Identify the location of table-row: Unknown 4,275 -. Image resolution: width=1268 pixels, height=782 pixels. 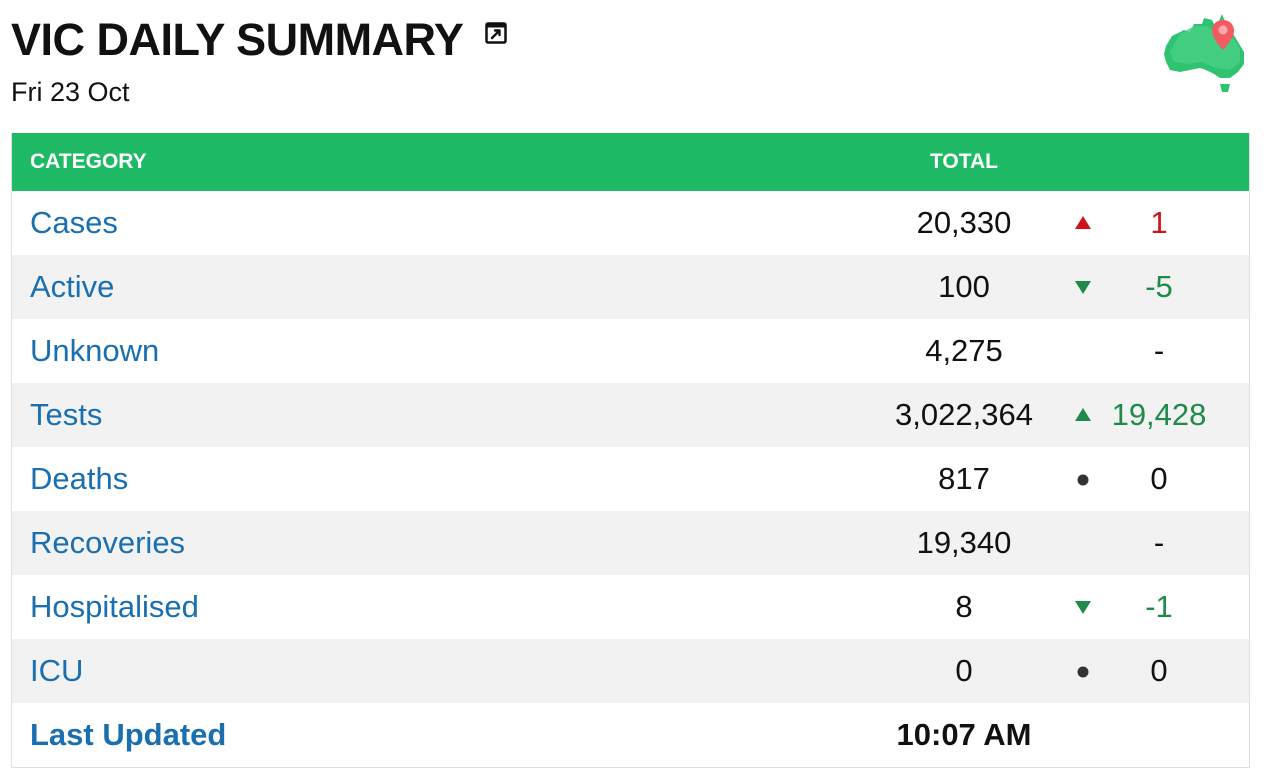
(630, 351).